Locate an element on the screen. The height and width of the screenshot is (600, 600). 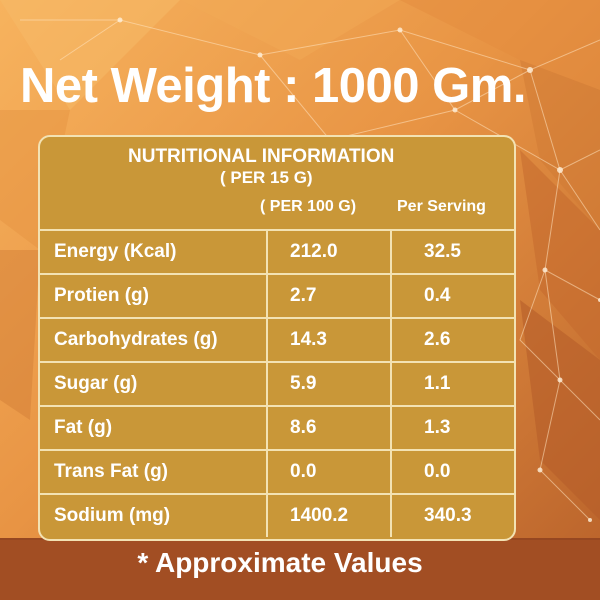
table-subtitle: ( PER 15 G) is located at coordinates (266, 177).